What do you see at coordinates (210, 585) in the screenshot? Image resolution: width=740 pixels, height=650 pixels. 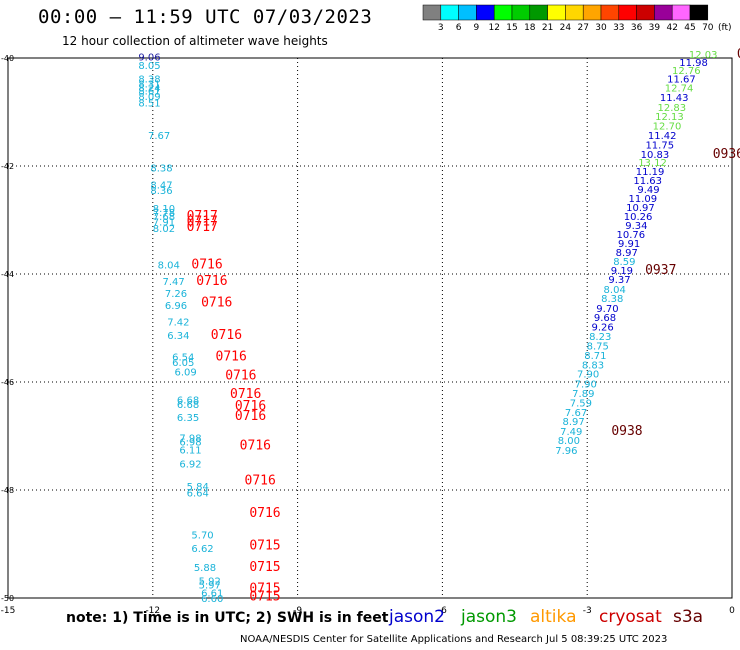 I see `wave-height-label: 5.97` at bounding box center [210, 585].